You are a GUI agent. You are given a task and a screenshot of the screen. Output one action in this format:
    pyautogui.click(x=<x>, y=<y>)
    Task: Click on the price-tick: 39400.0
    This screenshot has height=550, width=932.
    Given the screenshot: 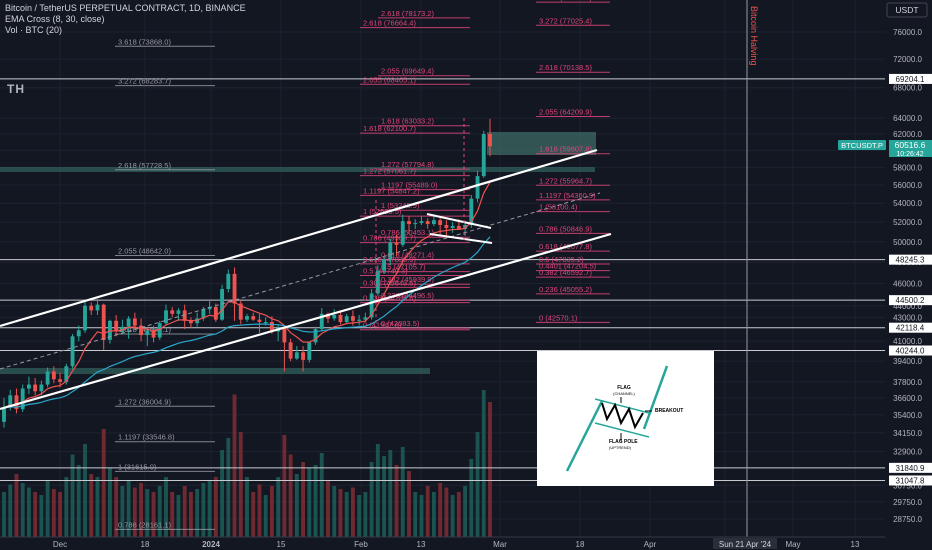 What is the action you would take?
    pyautogui.click(x=907, y=361)
    